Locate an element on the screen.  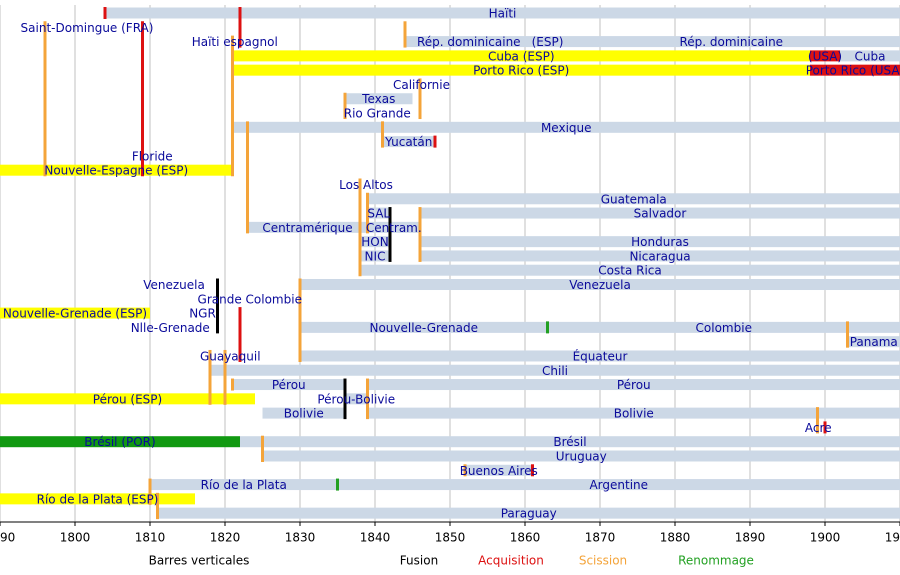
bar-label: Costa Rica is located at coordinates (629, 271).